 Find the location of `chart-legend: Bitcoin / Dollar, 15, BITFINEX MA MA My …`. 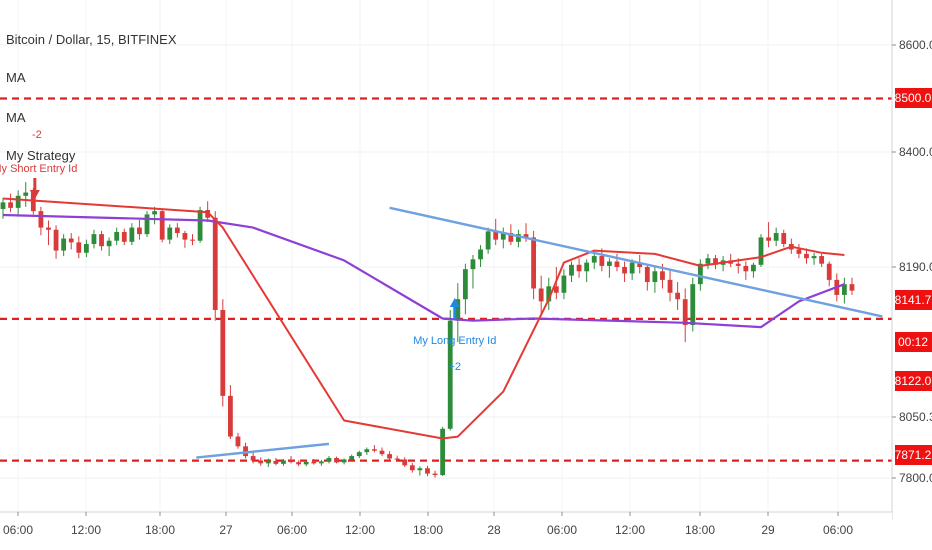

chart-legend: Bitcoin / Dollar, 15, BITFINEX MA MA My … is located at coordinates (91, 97).